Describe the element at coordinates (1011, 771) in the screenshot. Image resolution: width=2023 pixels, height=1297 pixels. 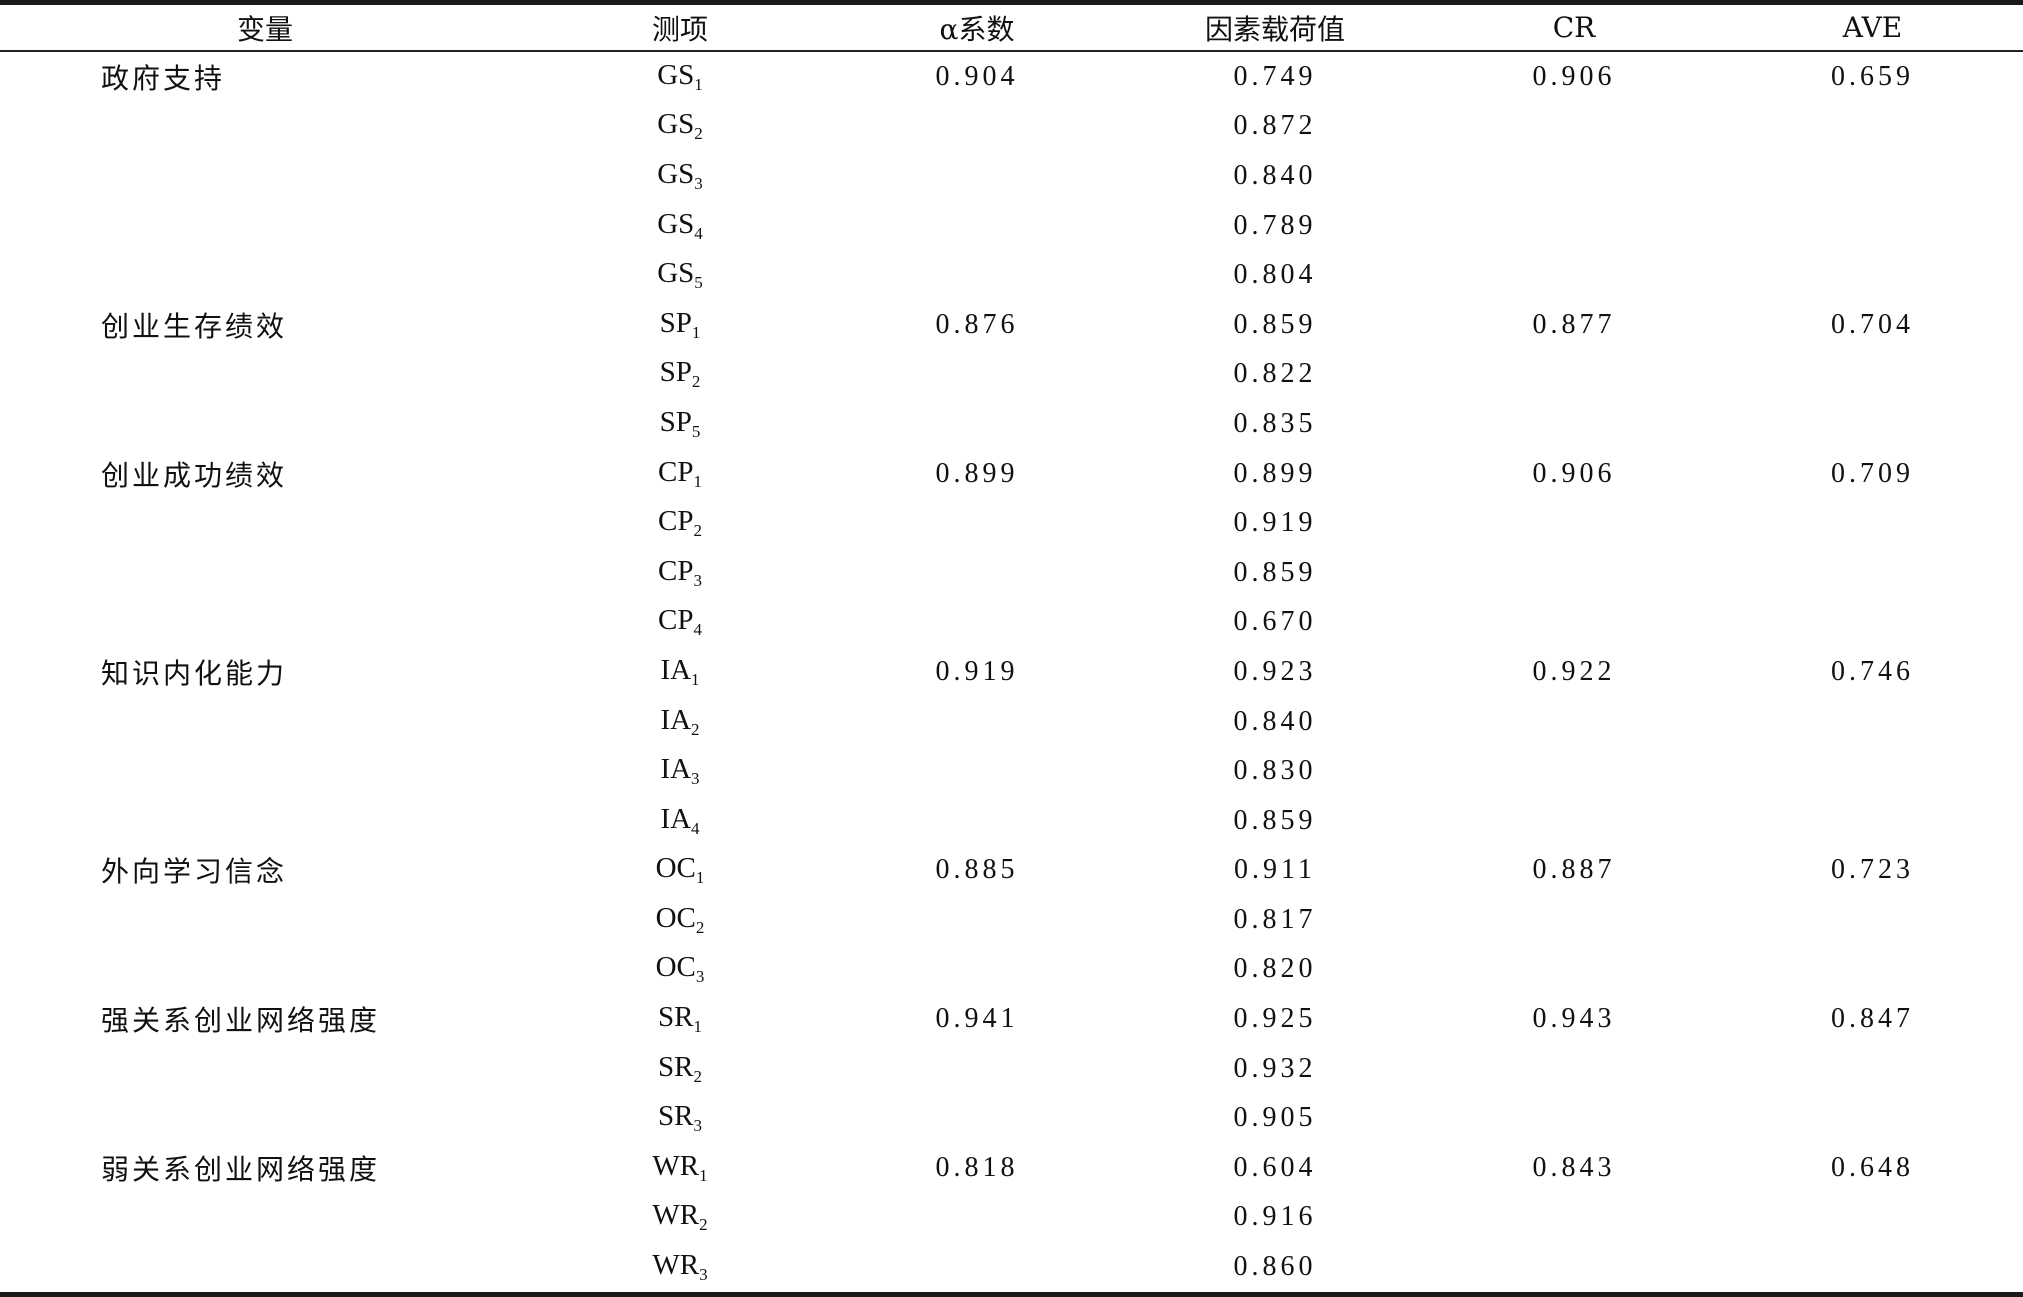
I see `table-row: IA3 0.830` at that location.